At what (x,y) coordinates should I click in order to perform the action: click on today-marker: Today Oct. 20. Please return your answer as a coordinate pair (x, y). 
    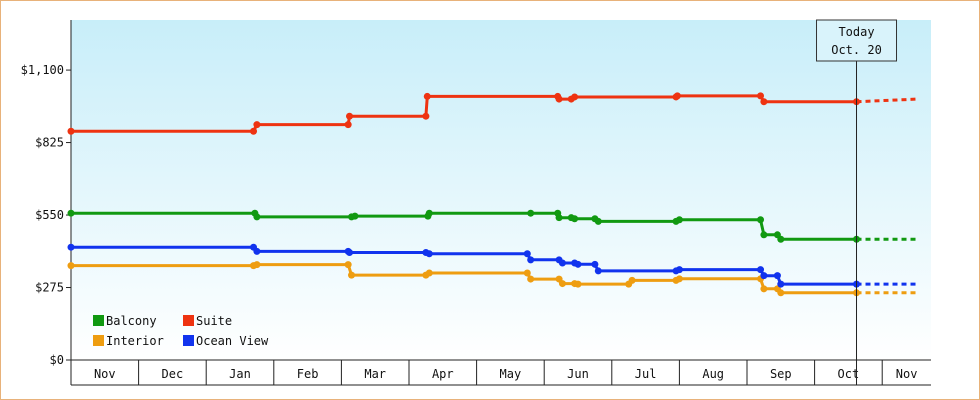
    Looking at the image, I should click on (857, 202).